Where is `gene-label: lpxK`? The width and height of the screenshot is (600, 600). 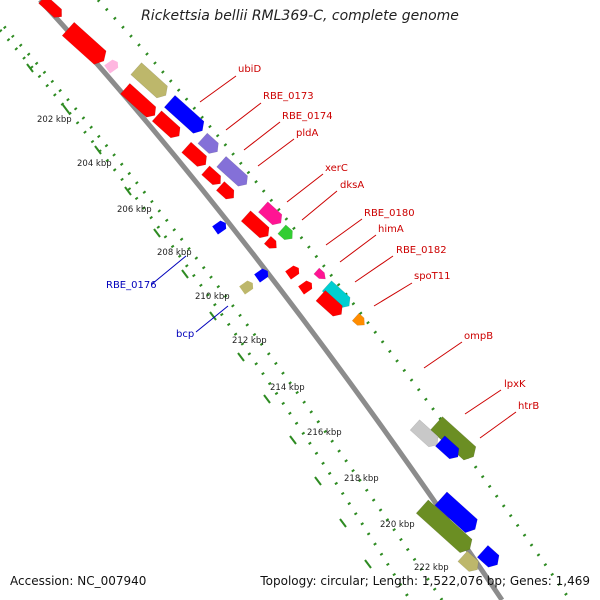 gene-label: lpxK is located at coordinates (515, 384).